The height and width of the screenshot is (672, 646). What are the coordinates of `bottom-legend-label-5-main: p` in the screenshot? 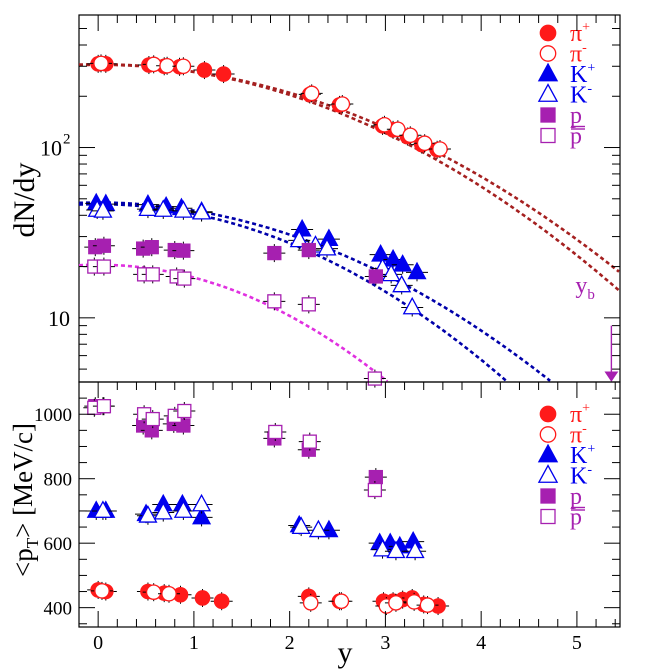 It's located at (576, 518).